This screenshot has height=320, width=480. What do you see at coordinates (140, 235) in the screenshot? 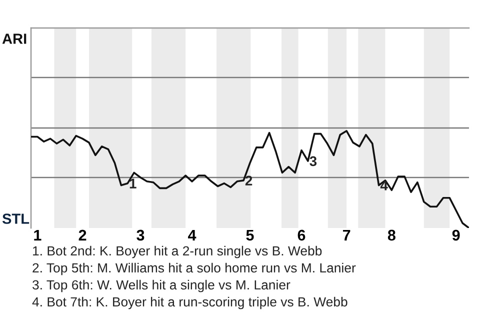
I see `x-tick-label: 3` at bounding box center [140, 235].